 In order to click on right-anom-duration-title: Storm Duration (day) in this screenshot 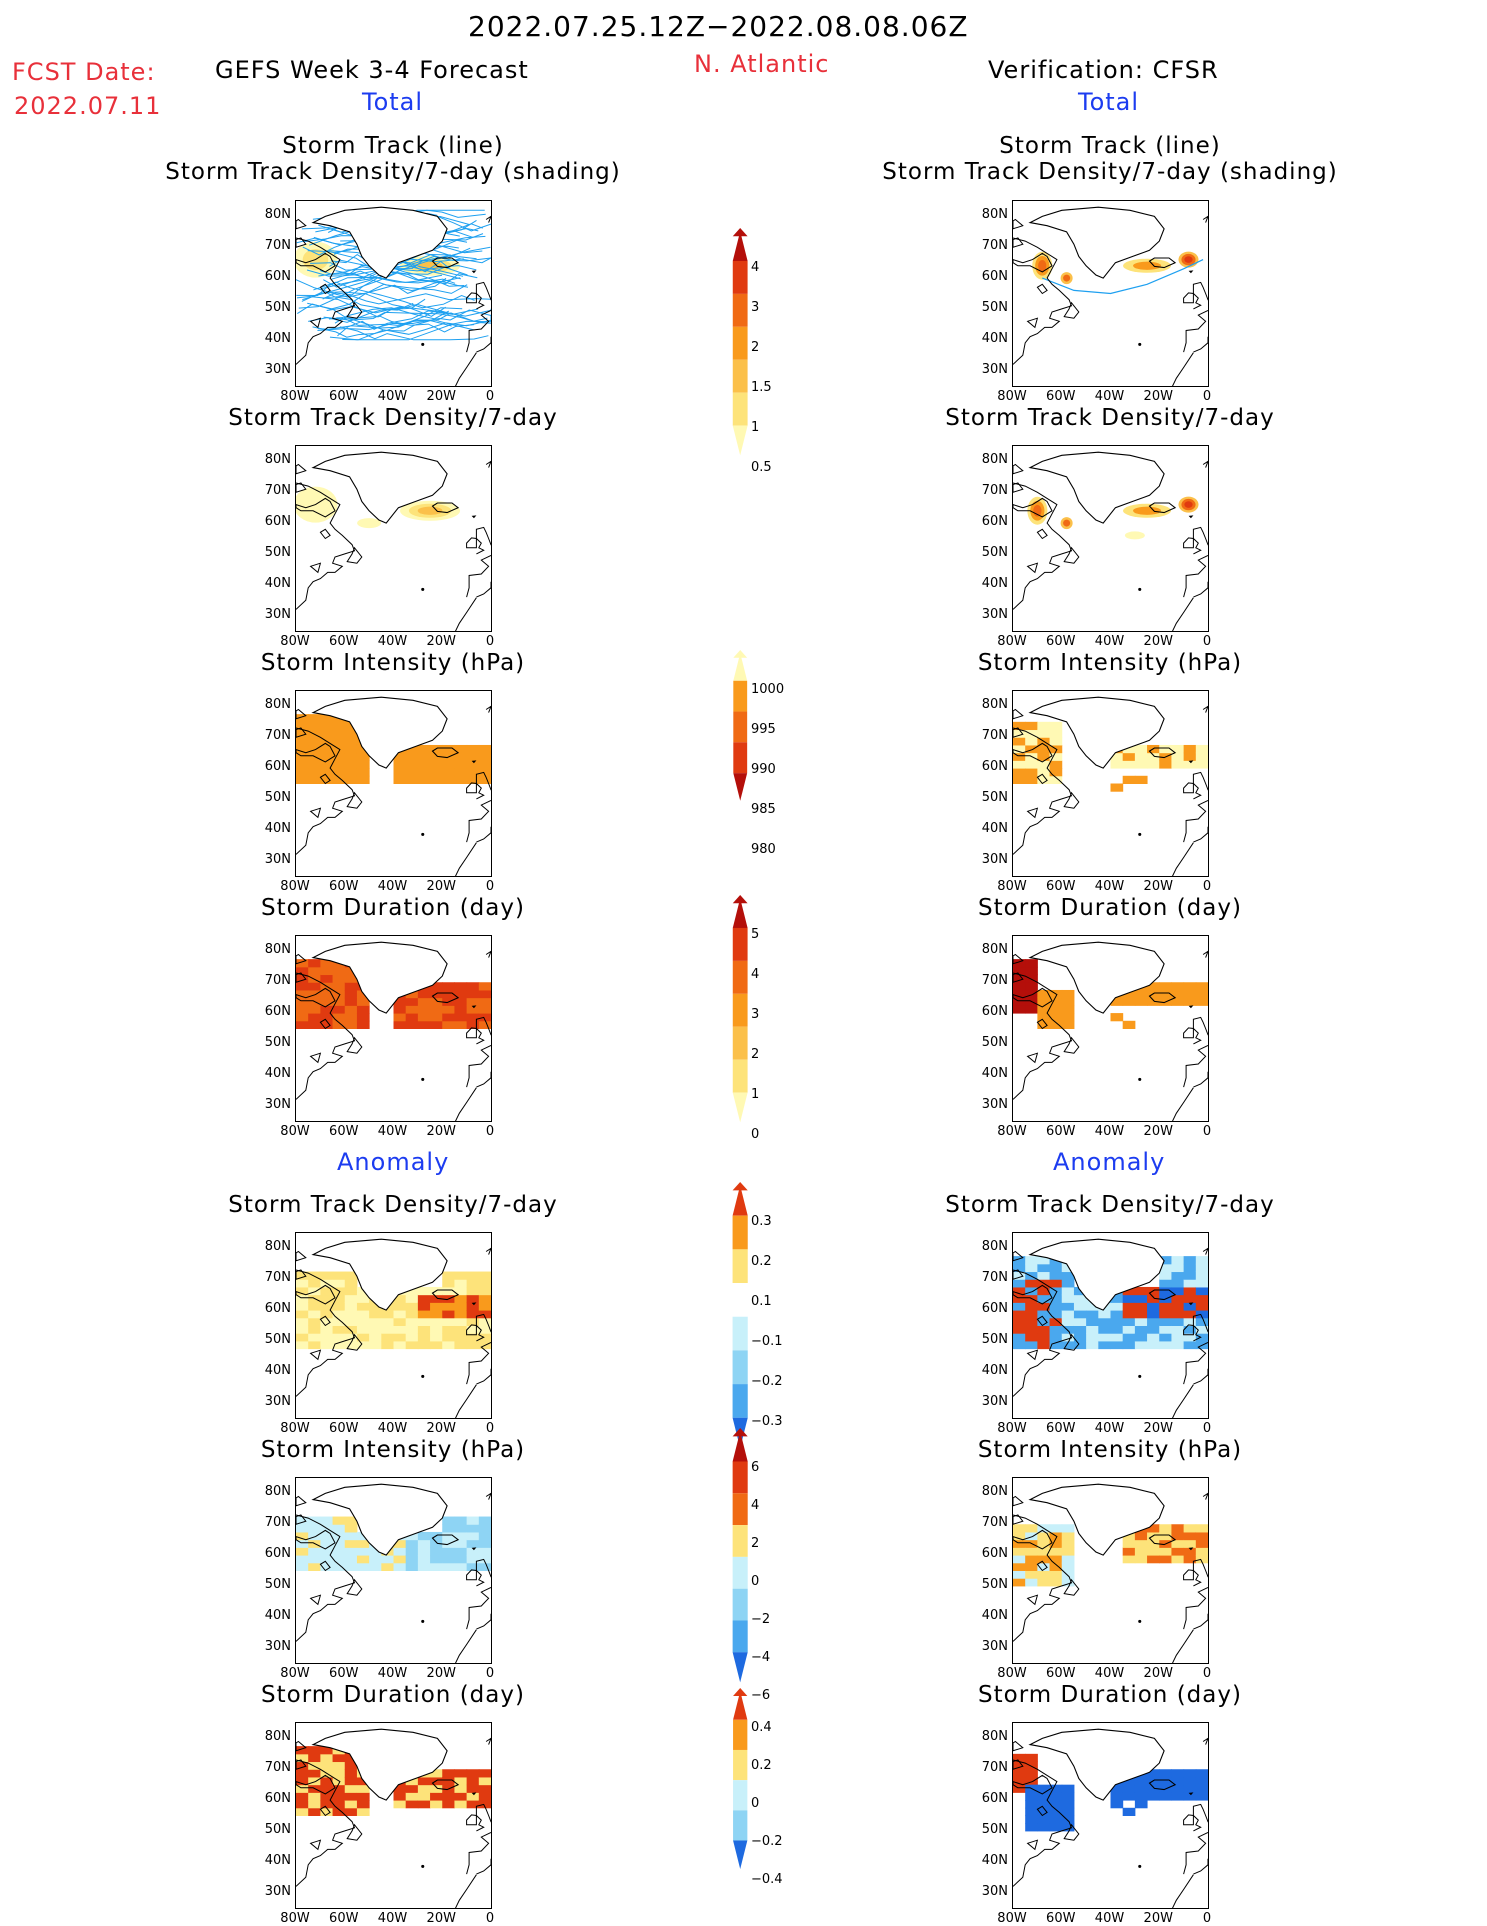, I will do `click(1110, 1695)`.